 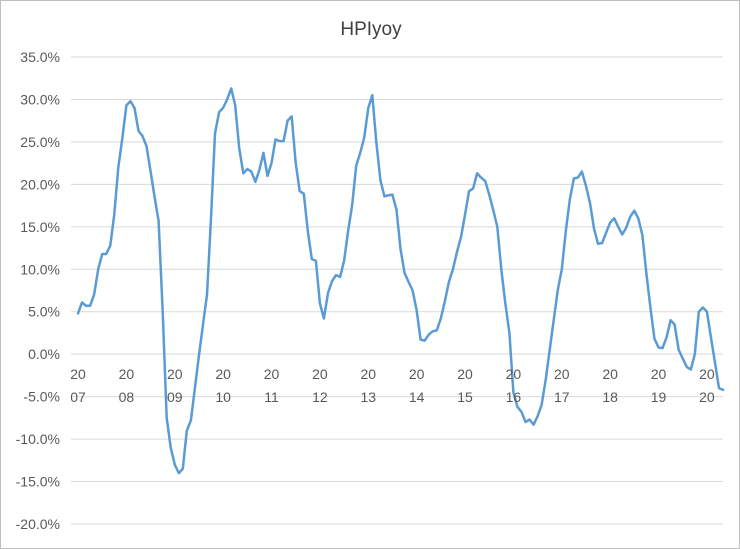 I want to click on y-tick-label: -5.0%, so click(x=41, y=397).